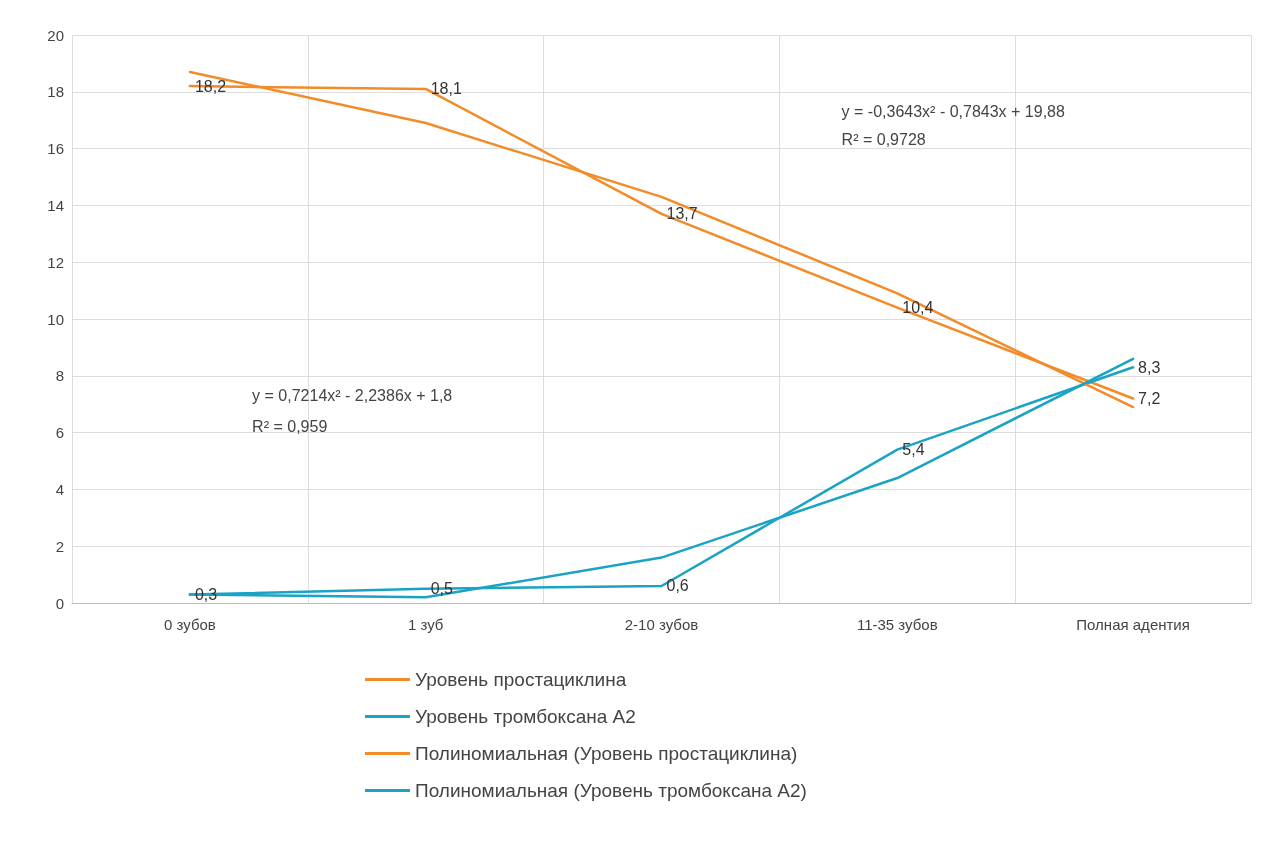 Image resolution: width=1269 pixels, height=851 pixels. Describe the element at coordinates (521, 679) in the screenshot. I see `legend-label: Уровень простациклина` at that location.